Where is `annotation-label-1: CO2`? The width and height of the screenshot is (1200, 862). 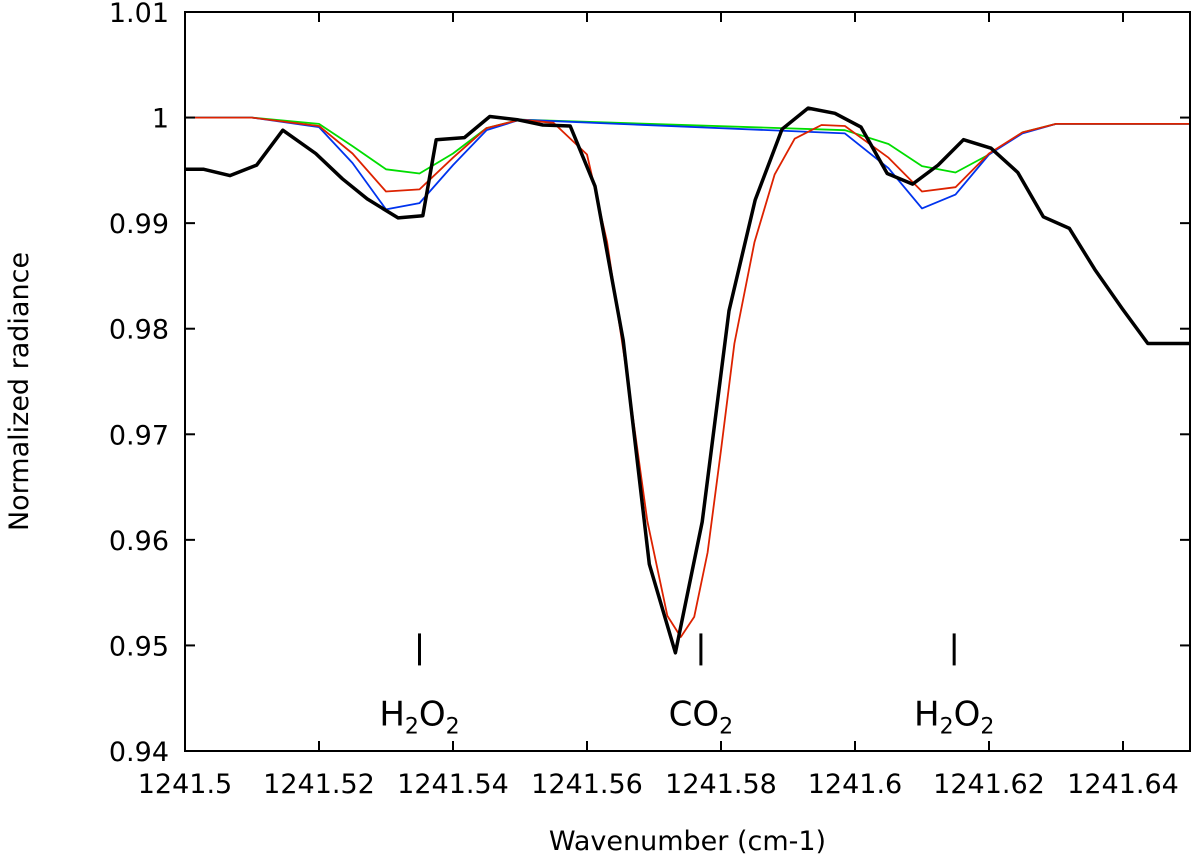
annotation-label-1: CO2 is located at coordinates (701, 716).